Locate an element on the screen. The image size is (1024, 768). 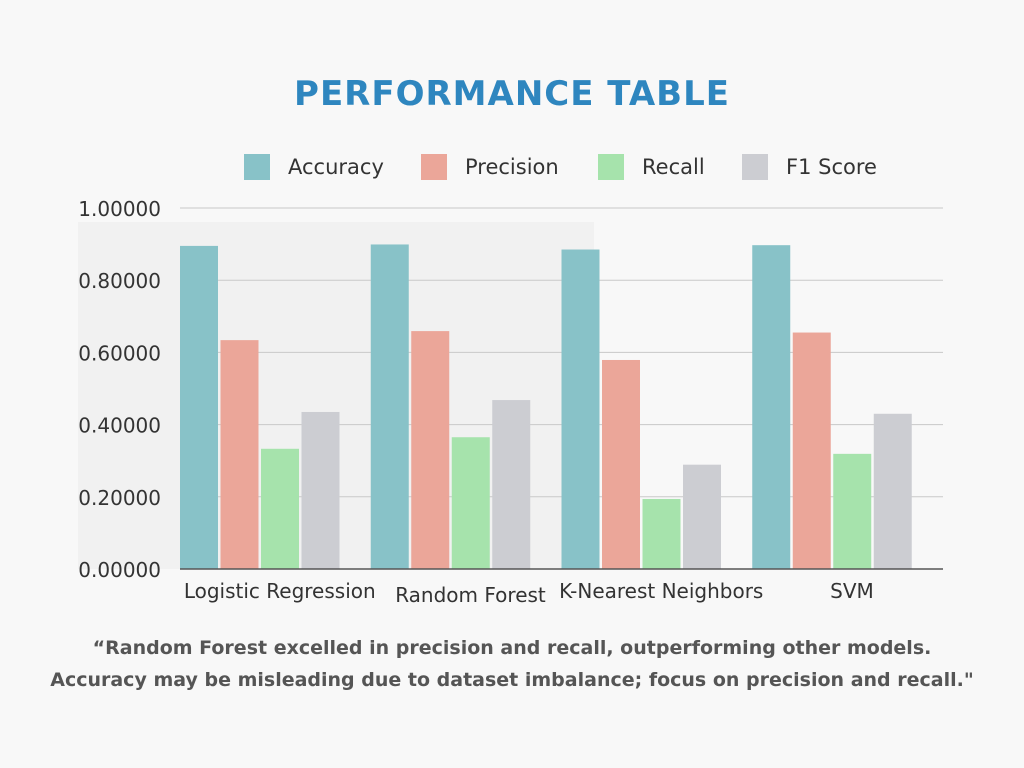
legend-item-f1-score: F1 Score is located at coordinates (809, 167).